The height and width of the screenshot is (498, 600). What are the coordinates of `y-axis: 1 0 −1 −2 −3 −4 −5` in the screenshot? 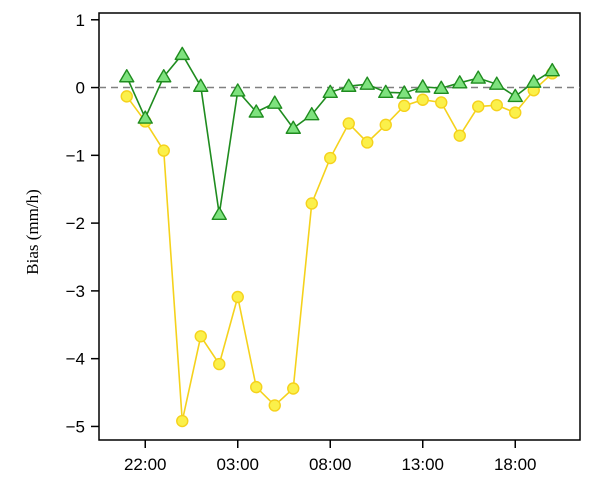 It's located at (82, 223).